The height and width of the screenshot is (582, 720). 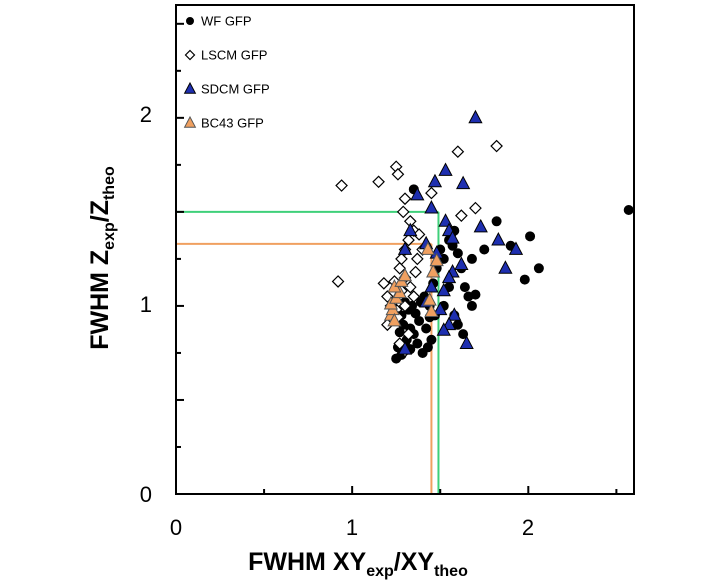 I want to click on y-tick-labels: 0 1 2, so click(x=146, y=304).